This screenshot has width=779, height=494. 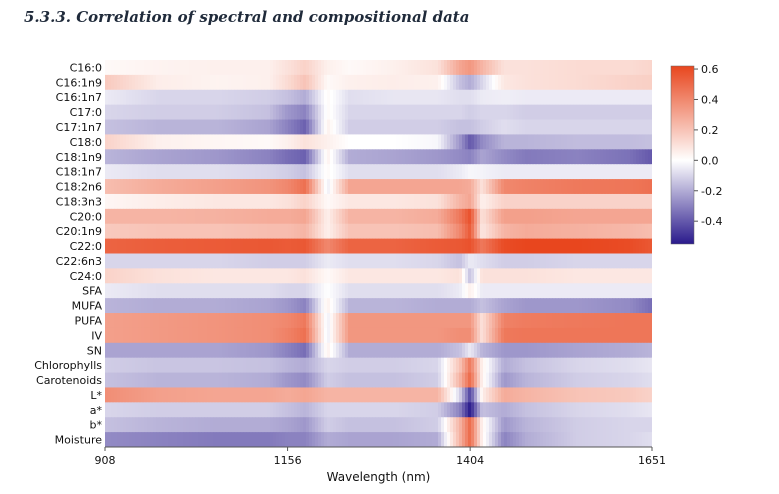 What do you see at coordinates (68, 365) in the screenshot?
I see `row-label: Chlorophylls` at bounding box center [68, 365].